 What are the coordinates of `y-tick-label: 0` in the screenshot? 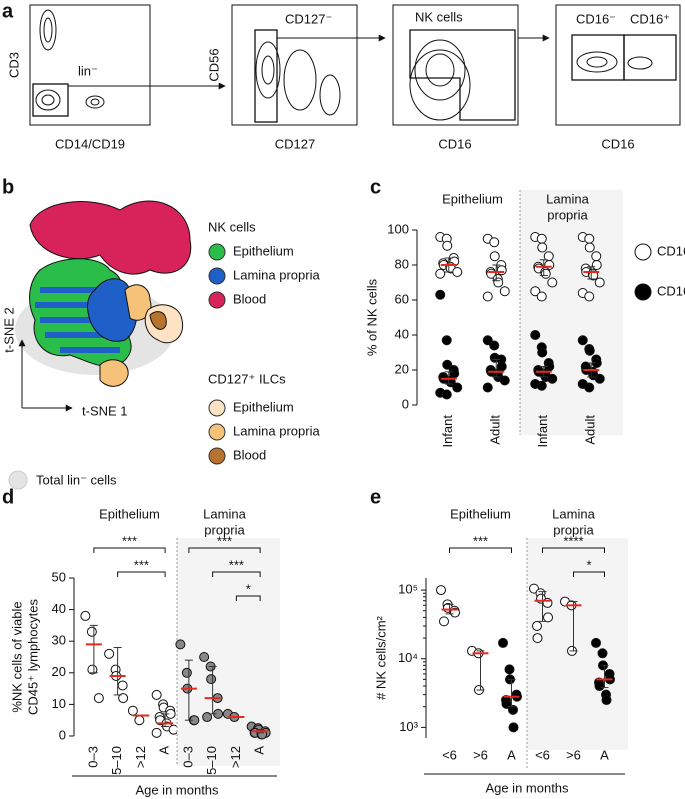 It's located at (62, 734).